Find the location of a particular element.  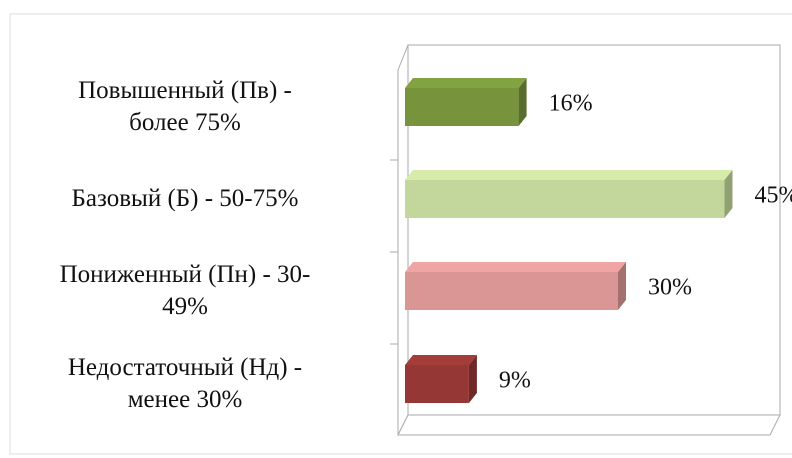

category-label: Базовый (Б) - 50-75% is located at coordinates (185, 198).